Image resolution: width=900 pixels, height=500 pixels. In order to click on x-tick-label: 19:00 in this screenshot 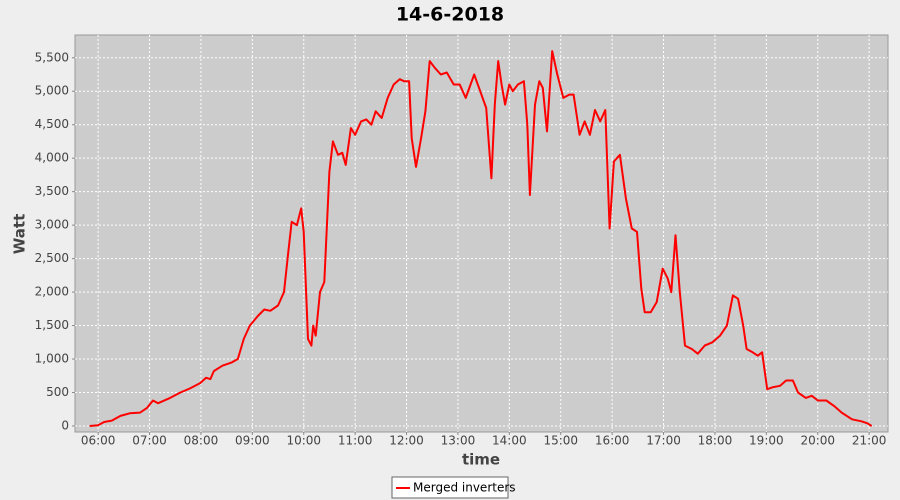, I will do `click(766, 441)`.